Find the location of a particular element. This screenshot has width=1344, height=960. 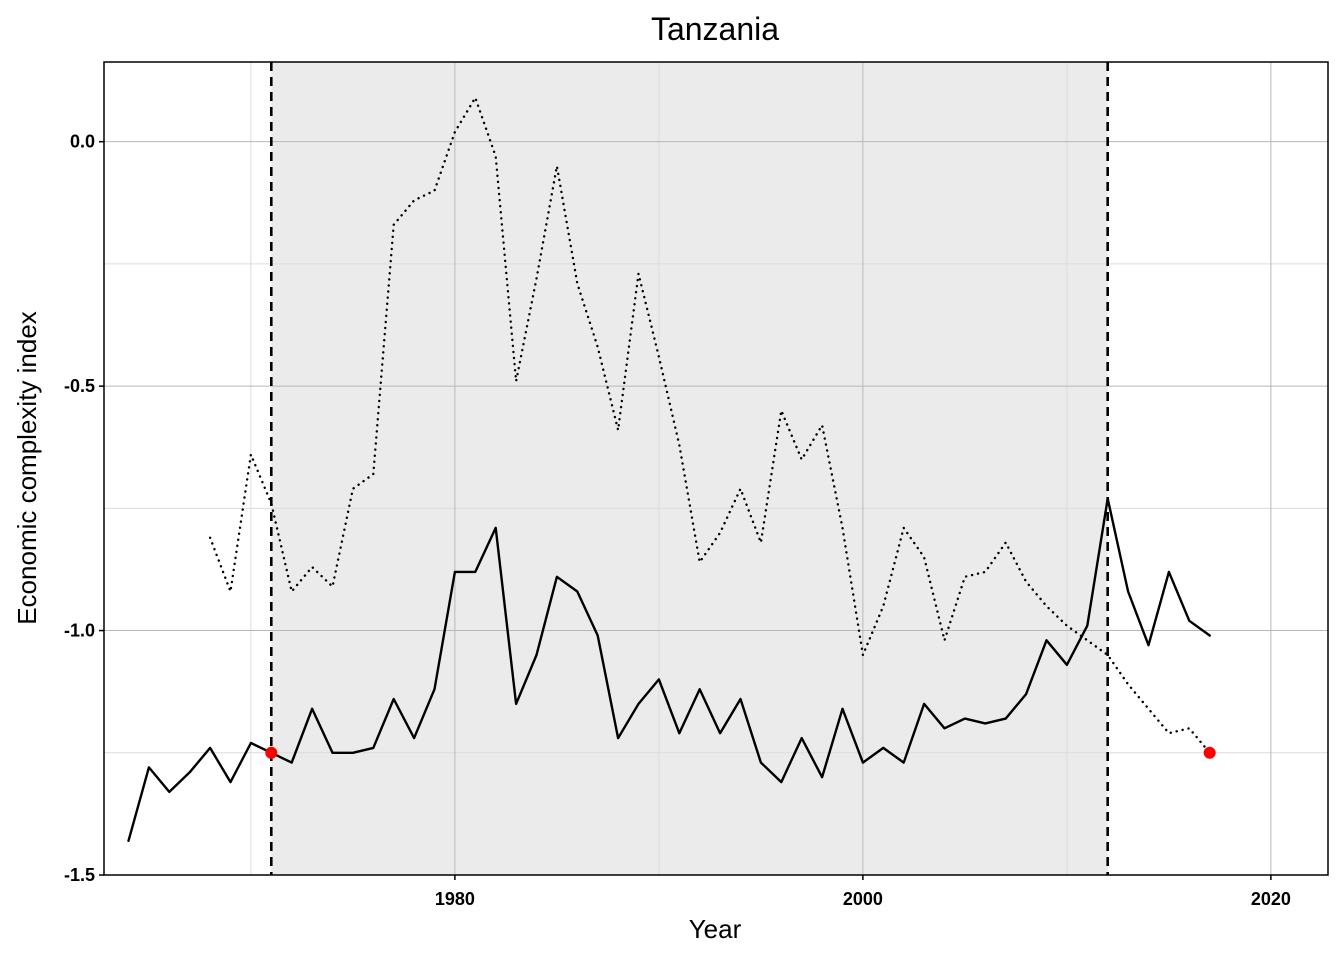

x-tick-label: 1980 is located at coordinates (455, 899).